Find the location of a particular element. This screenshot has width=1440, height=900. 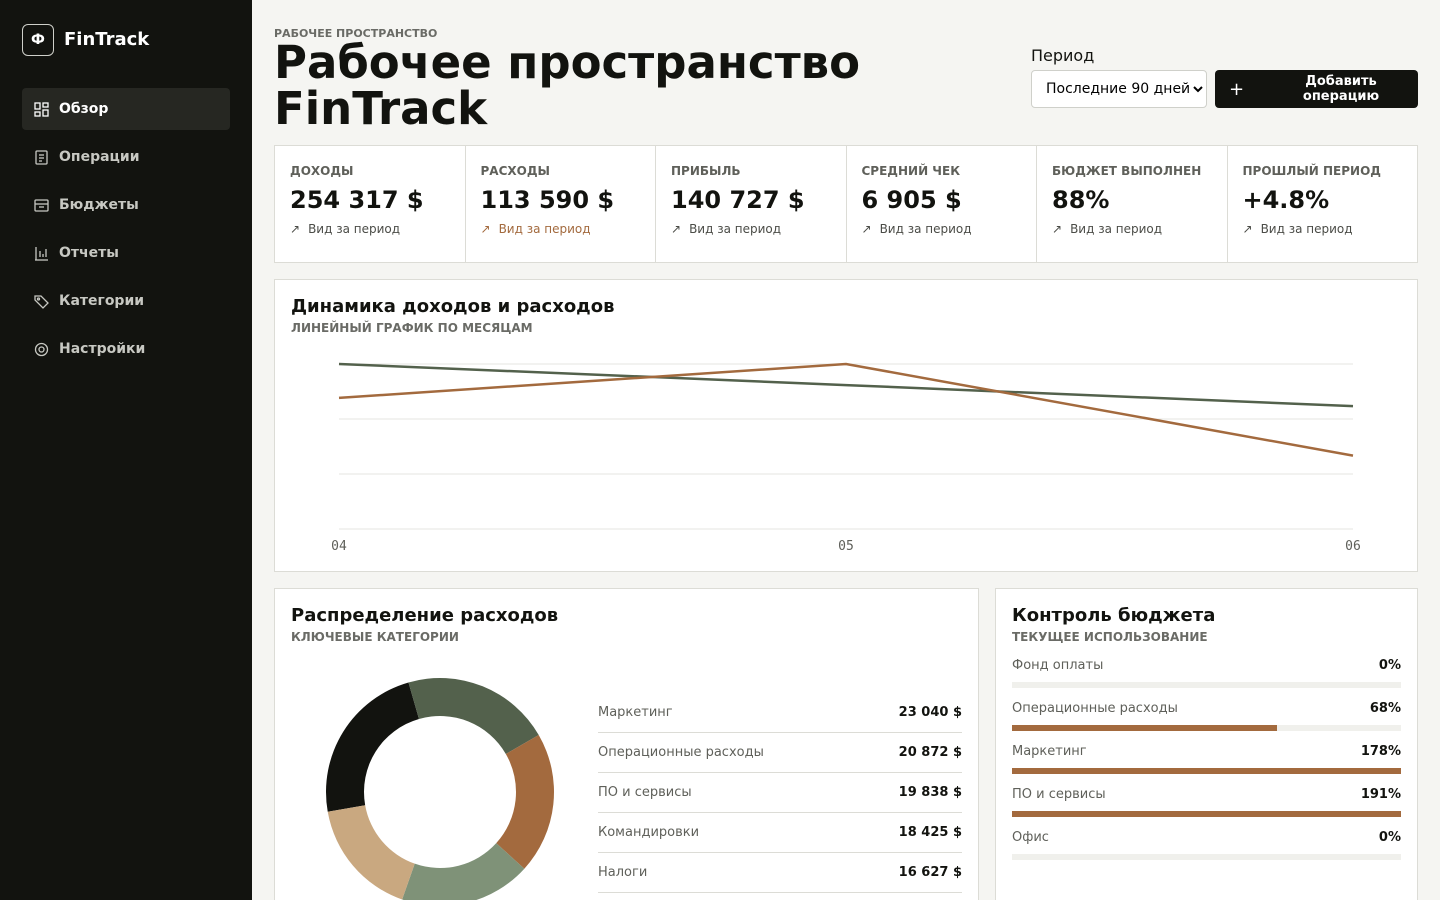

budget-value: 178% is located at coordinates (1380, 751).